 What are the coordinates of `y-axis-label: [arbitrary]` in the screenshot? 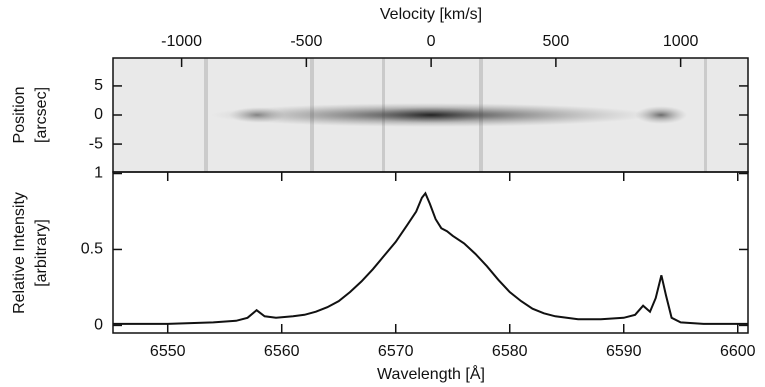 It's located at (41, 253).